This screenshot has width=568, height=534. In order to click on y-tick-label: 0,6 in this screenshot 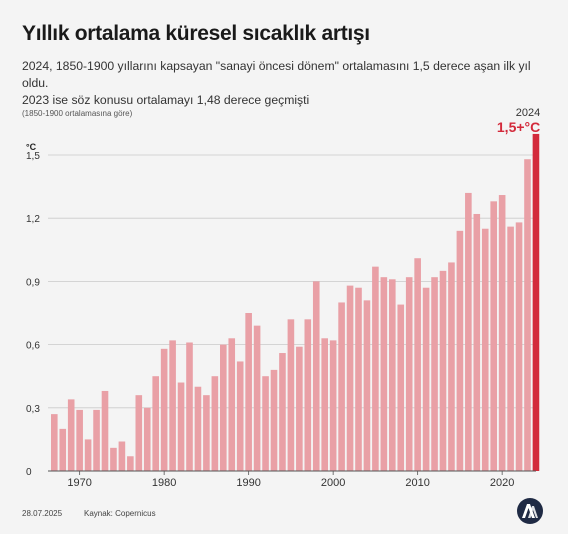, I will do `click(33, 346)`.